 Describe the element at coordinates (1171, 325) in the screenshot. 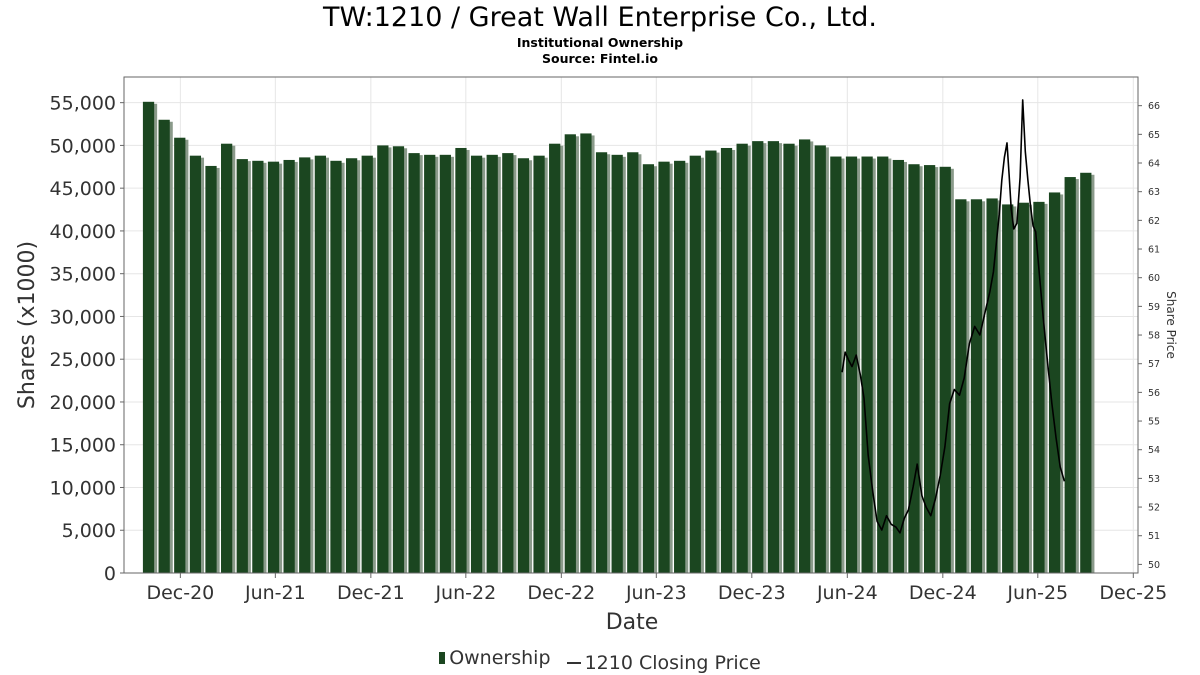

I see `y2-axis-label: Share Price` at that location.